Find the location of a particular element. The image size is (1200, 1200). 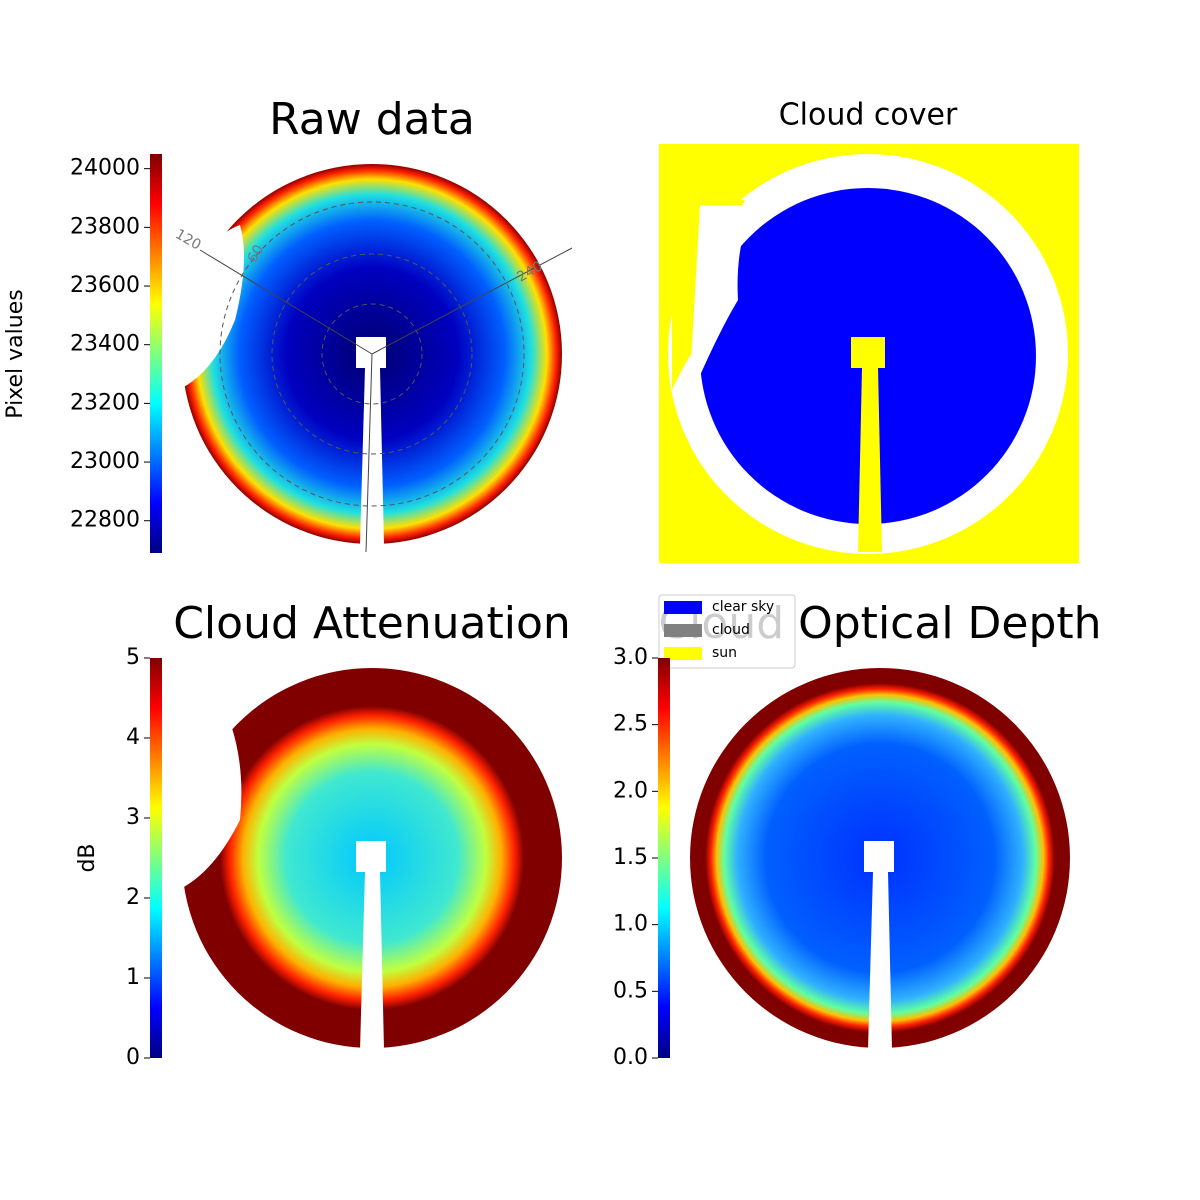

legend-label: sun is located at coordinates (724, 653).